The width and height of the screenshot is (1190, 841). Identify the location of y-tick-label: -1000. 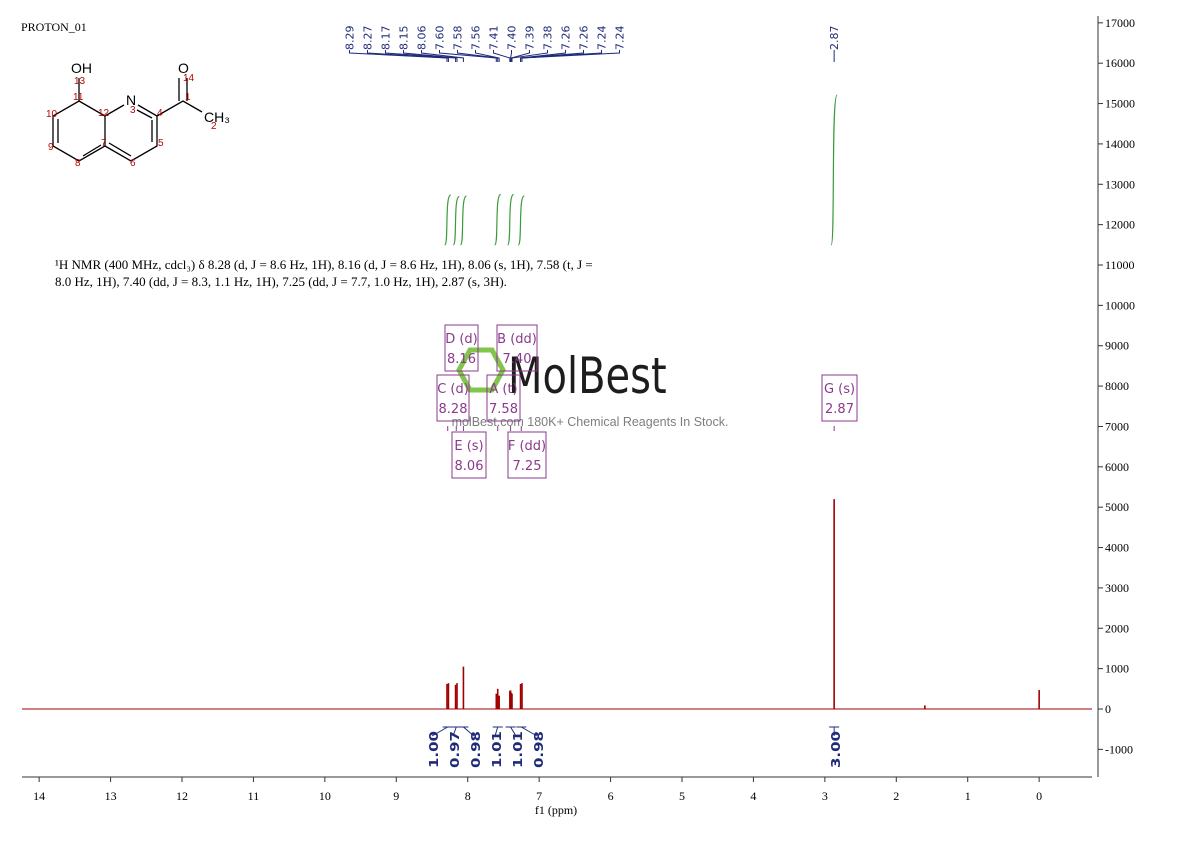
(1119, 749).